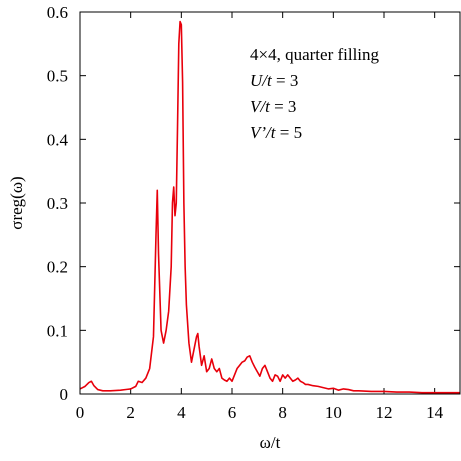 The height and width of the screenshot is (461, 461). I want to click on annotation-line-3: V/t = 3, so click(273, 106).